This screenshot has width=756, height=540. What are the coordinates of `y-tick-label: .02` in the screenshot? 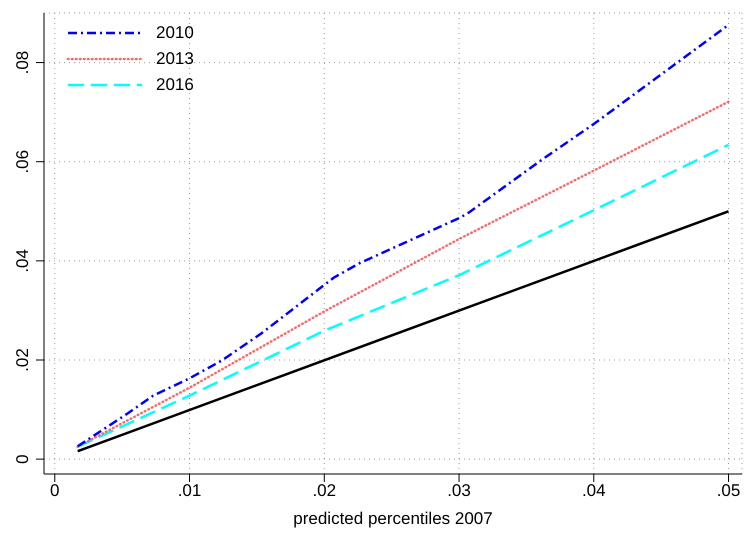 It's located at (22, 360).